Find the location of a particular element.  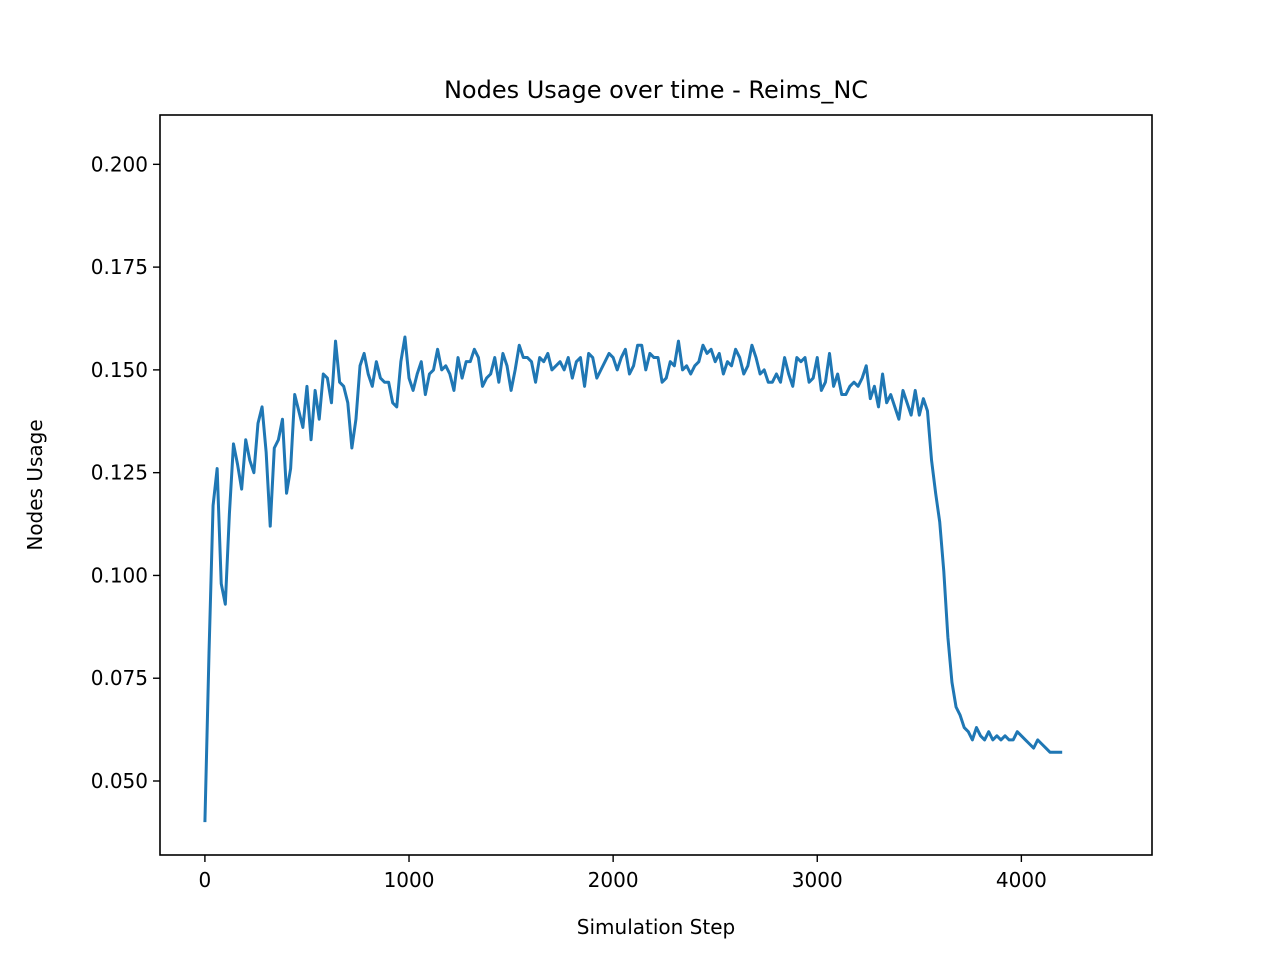

y-axis-ticks: 0.050 0.075 0.100 0.125 0.150 0.175 0.200 is located at coordinates (125, 472).